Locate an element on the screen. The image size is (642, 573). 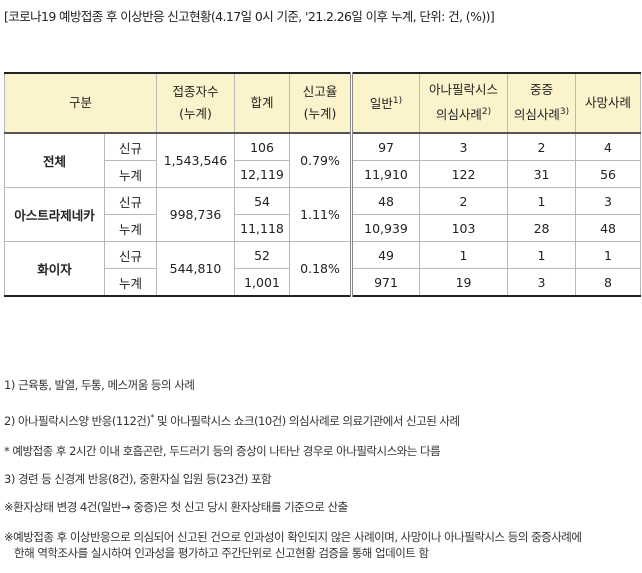
cell-death: 8 is located at coordinates (608, 282).